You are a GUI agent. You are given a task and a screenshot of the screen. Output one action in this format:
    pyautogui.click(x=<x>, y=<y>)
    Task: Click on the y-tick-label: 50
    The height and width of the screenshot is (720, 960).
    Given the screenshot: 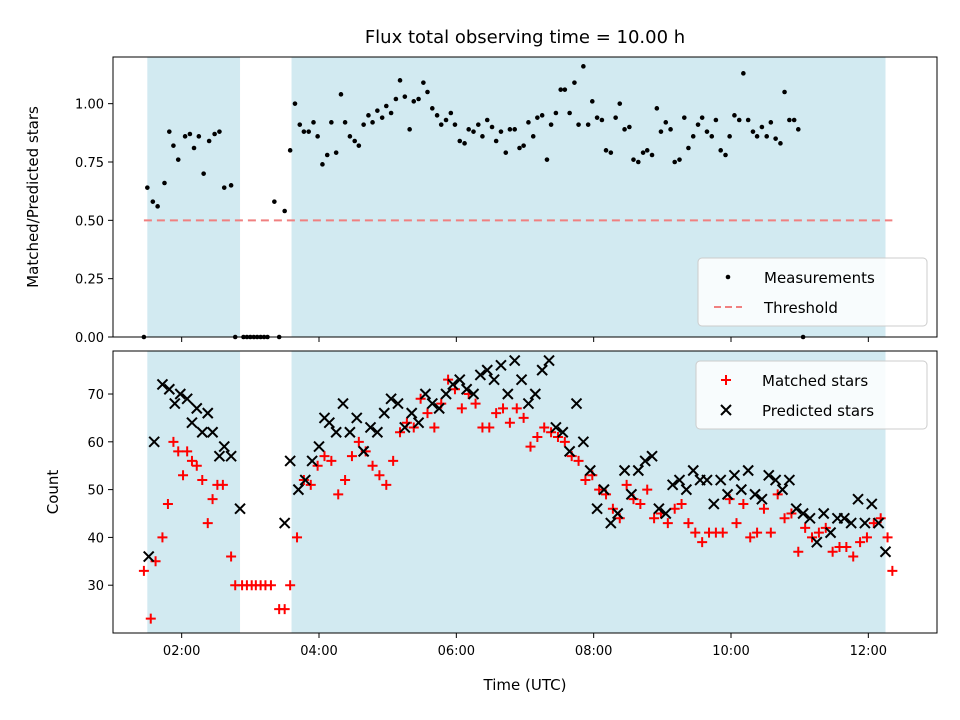 What is the action you would take?
    pyautogui.click(x=95, y=491)
    